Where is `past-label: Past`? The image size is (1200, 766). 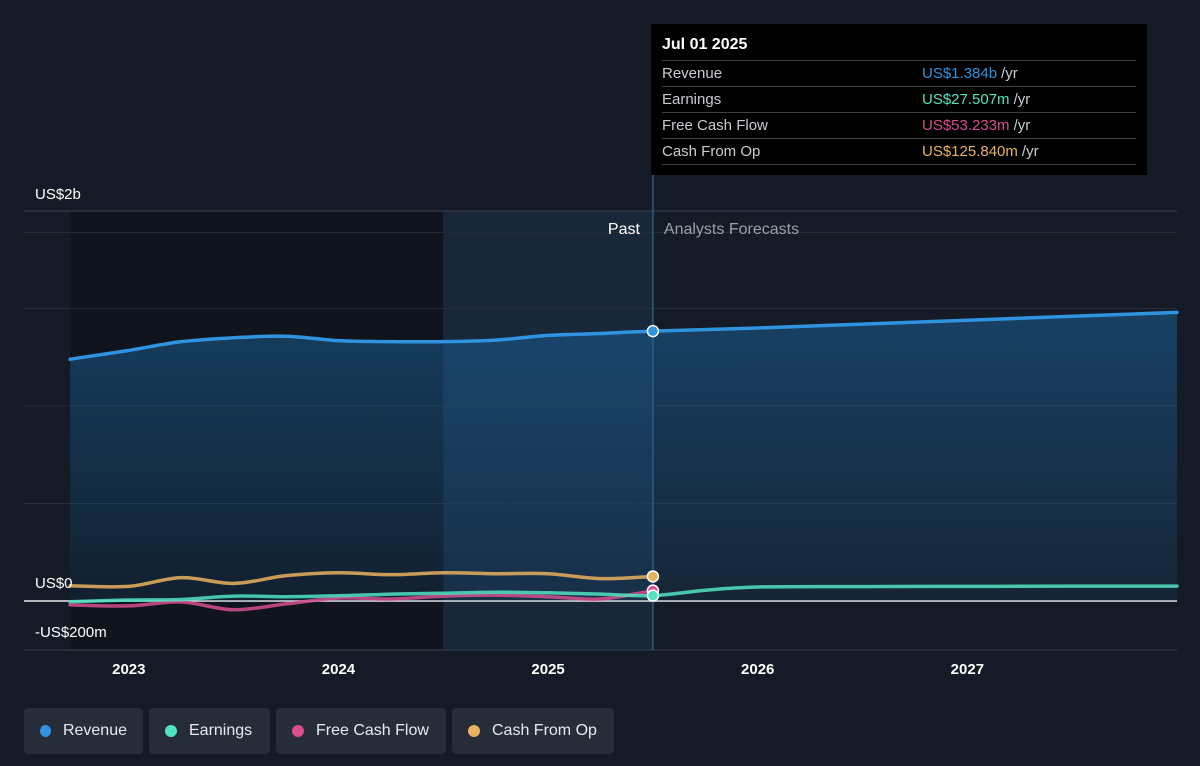 past-label: Past is located at coordinates (624, 229).